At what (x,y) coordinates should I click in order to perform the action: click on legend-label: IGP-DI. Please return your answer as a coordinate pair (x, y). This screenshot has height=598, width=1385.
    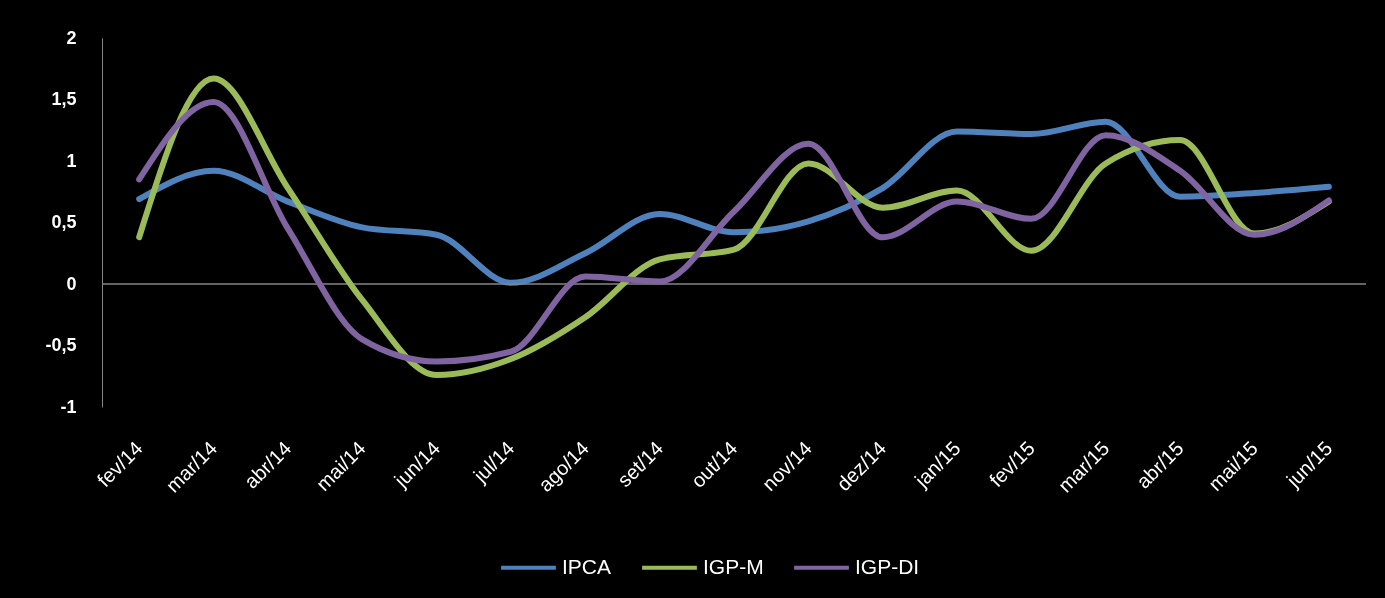
    Looking at the image, I should click on (887, 566).